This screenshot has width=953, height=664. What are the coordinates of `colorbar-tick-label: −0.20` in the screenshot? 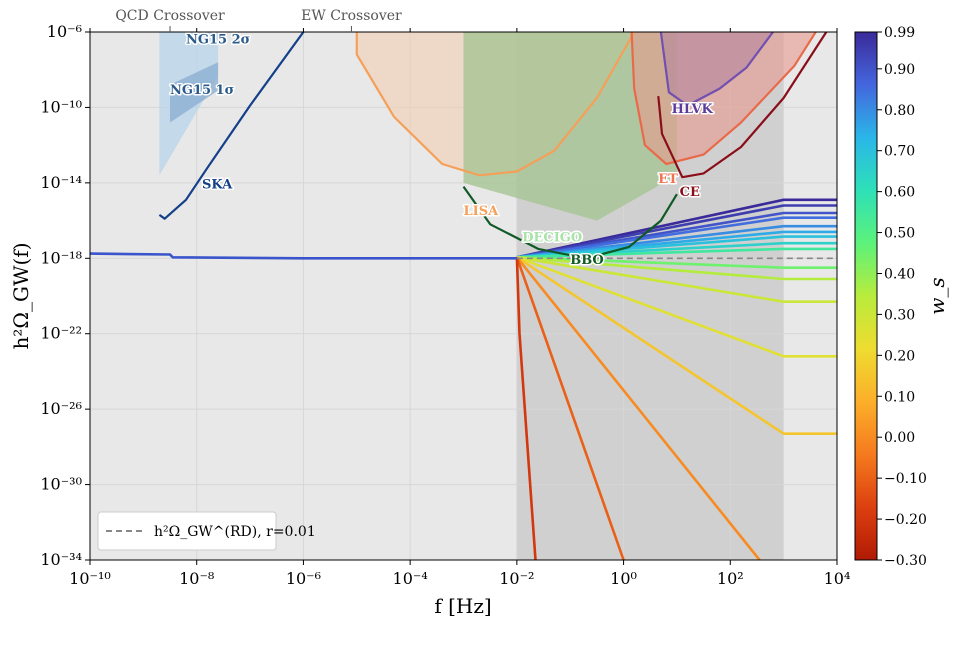 It's located at (905, 520).